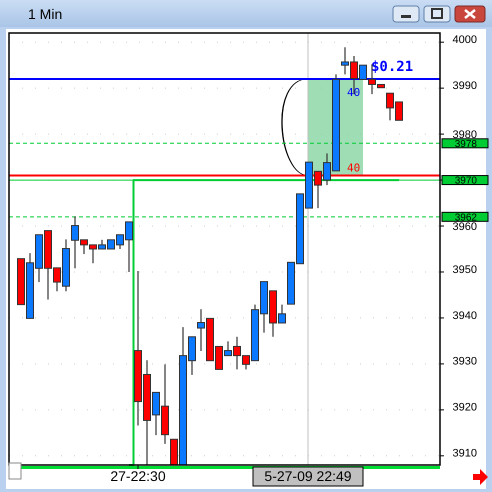 This screenshot has height=492, width=492. I want to click on y-tick-label: 3940, so click(464, 316).